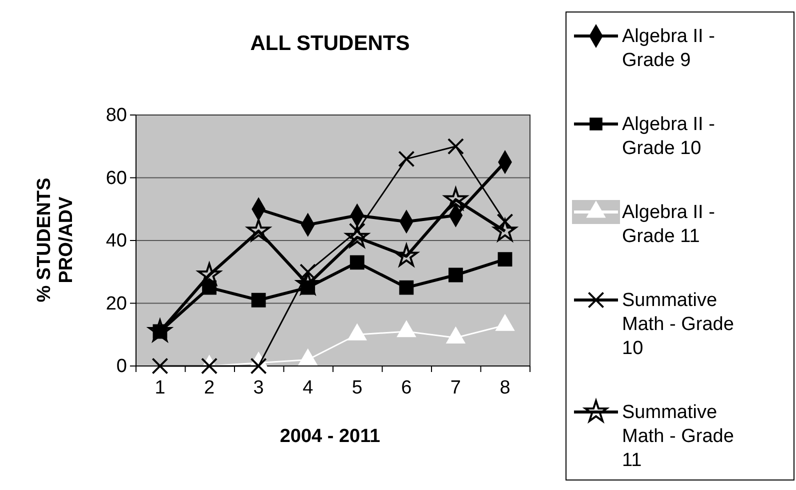  I want to click on chart-title: ALL STUDENTS, so click(330, 43).